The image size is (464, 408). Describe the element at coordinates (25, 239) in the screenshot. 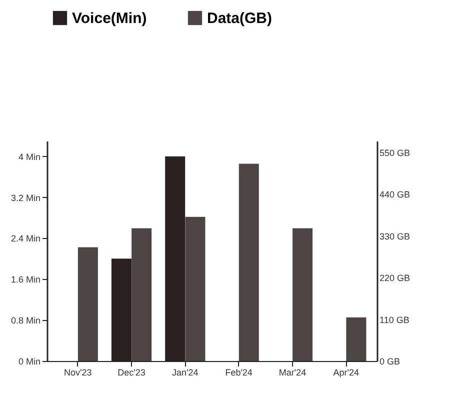

I see `y-tick-label: 2.4 Min` at that location.